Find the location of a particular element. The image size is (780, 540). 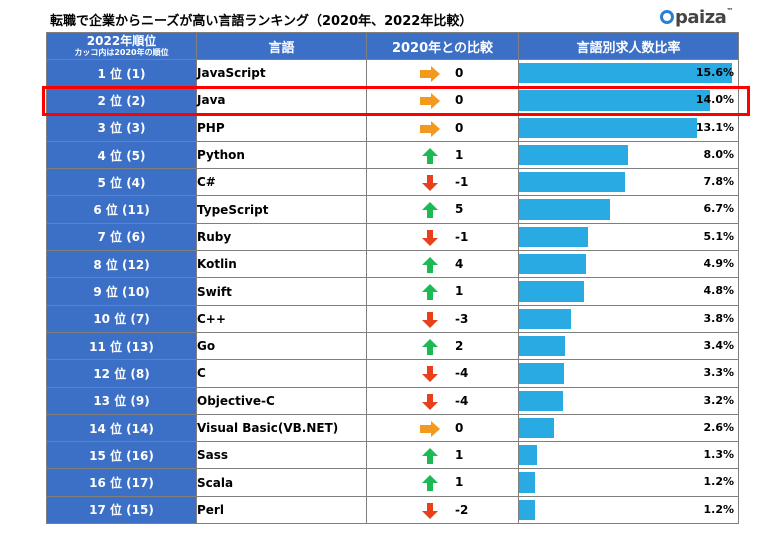

header-language: 言語 is located at coordinates (281, 46).